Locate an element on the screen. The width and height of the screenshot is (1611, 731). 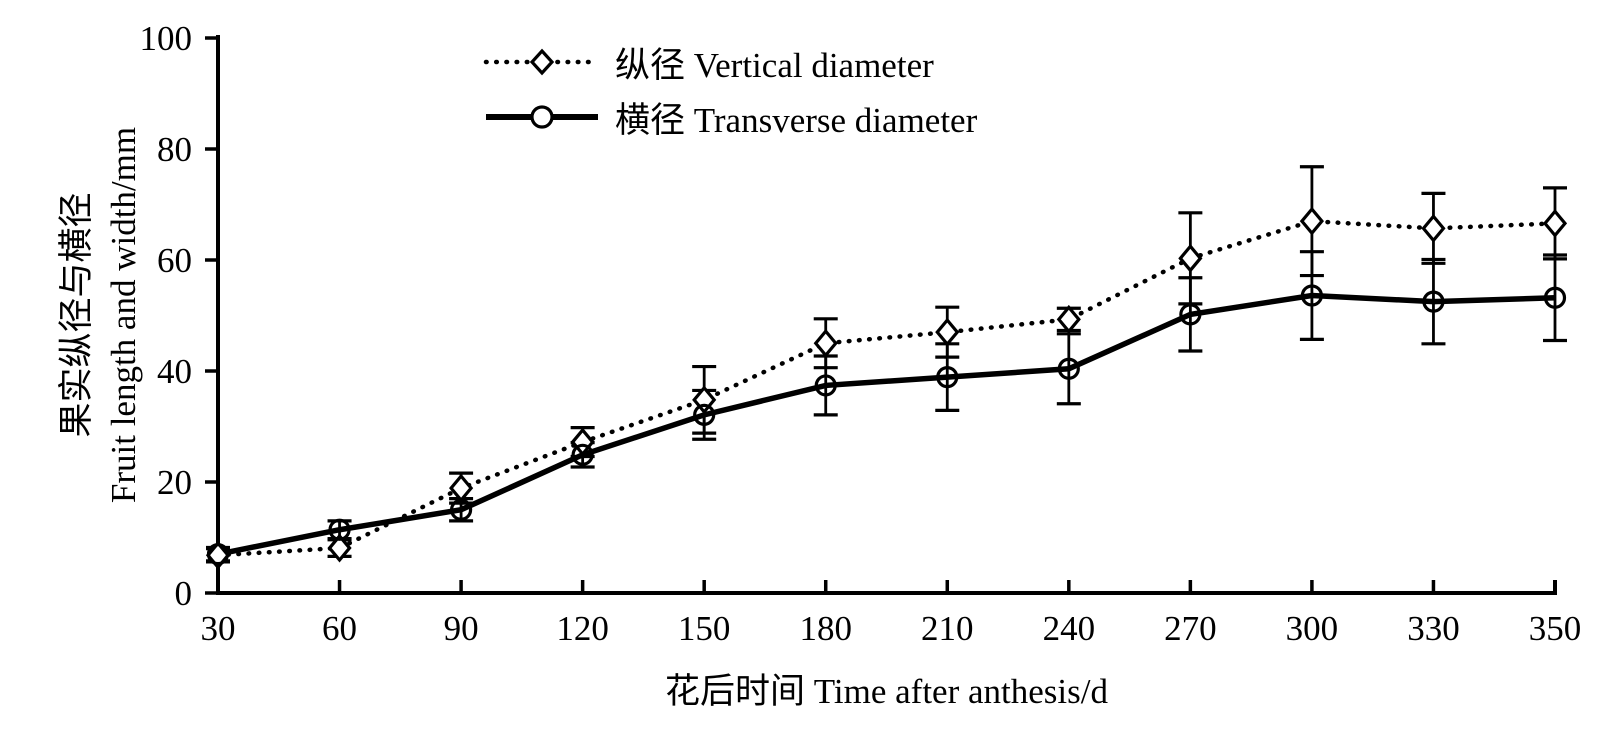
legend-item-transverse: 横径 Transverse diameter is located at coordinates (730, 117).